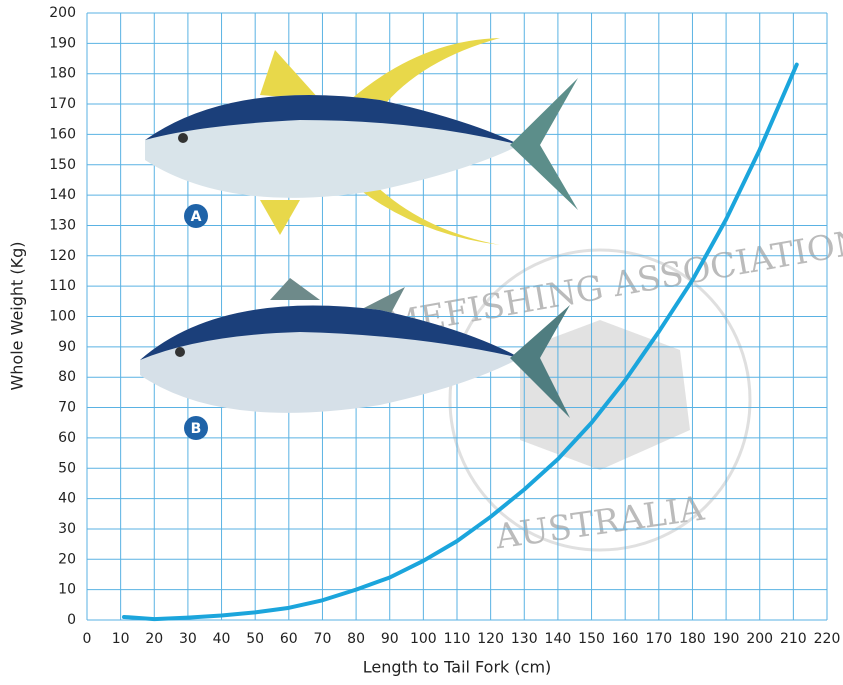 This screenshot has width=843, height=685. I want to click on x-tick-label: 170, so click(658, 639).